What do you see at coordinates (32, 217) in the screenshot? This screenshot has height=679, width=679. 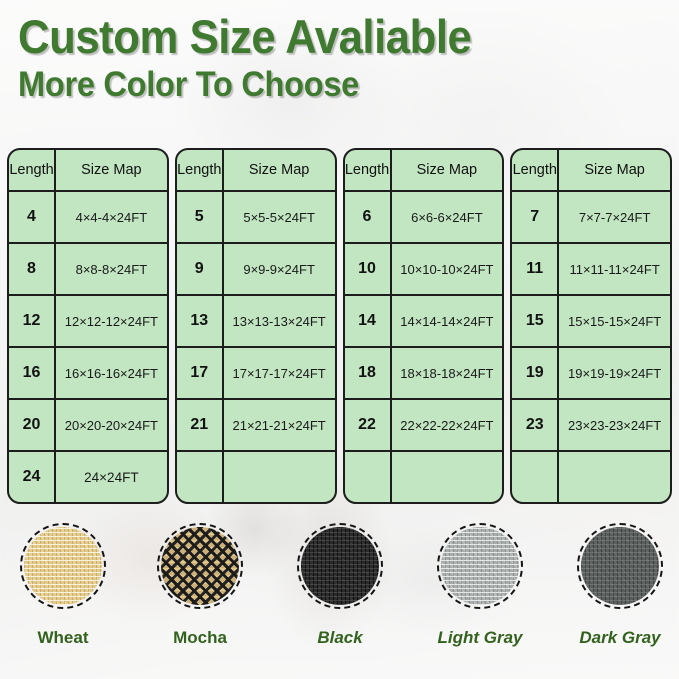 I see `cell-length: 4` at bounding box center [32, 217].